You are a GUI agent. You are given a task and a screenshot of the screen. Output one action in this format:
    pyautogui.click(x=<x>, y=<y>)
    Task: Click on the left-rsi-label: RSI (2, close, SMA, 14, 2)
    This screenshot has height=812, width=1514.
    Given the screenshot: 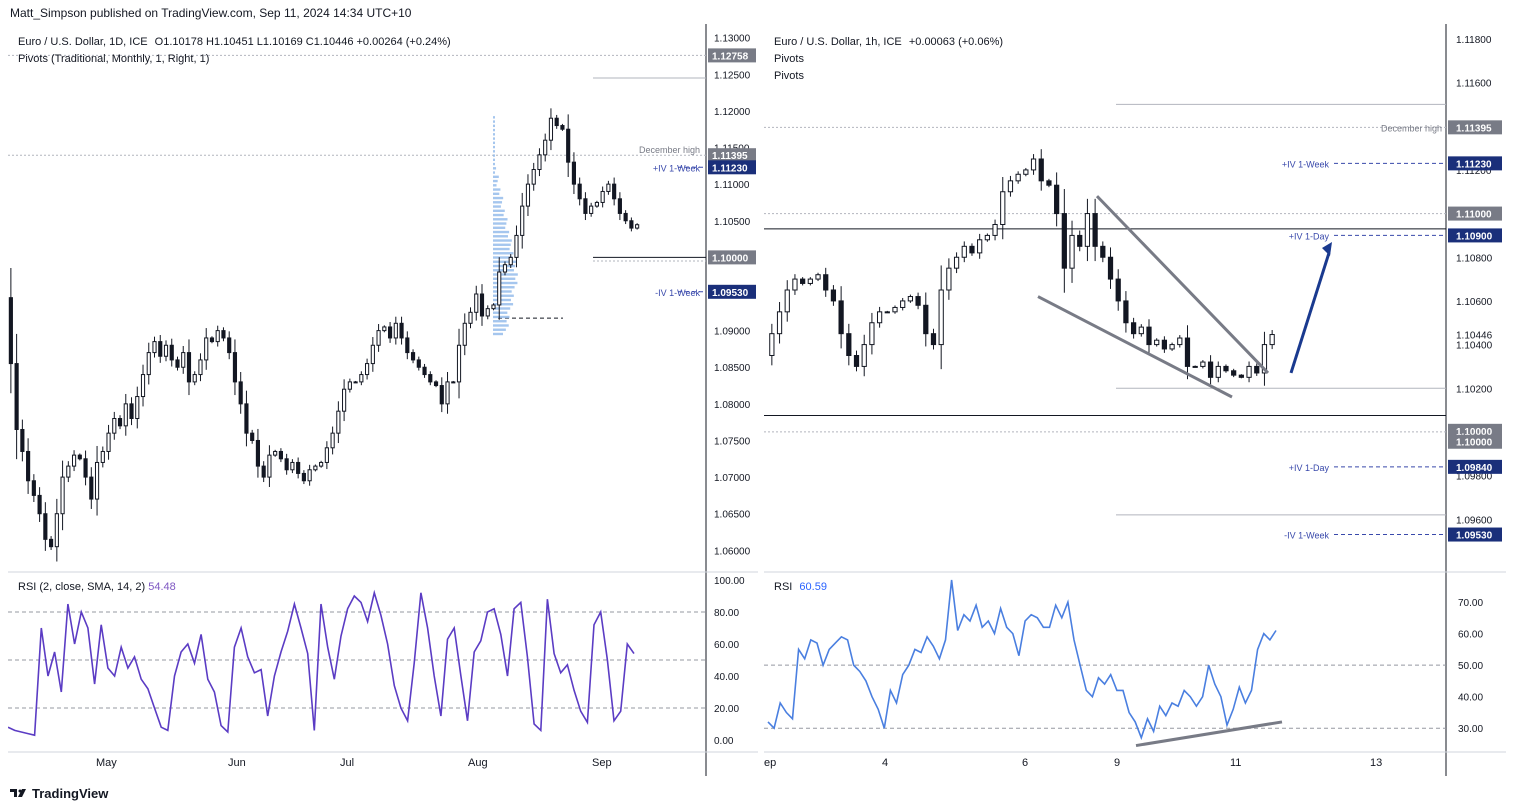 What is the action you would take?
    pyautogui.click(x=82, y=587)
    